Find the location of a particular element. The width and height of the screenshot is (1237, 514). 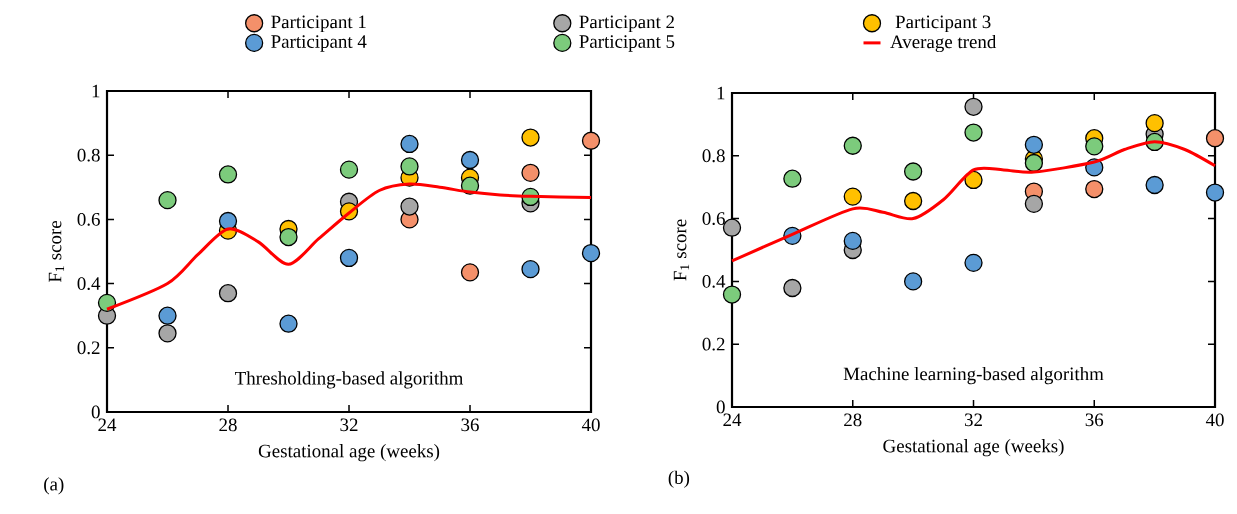

annotation: Machine learning-based algorithm is located at coordinates (973, 375).